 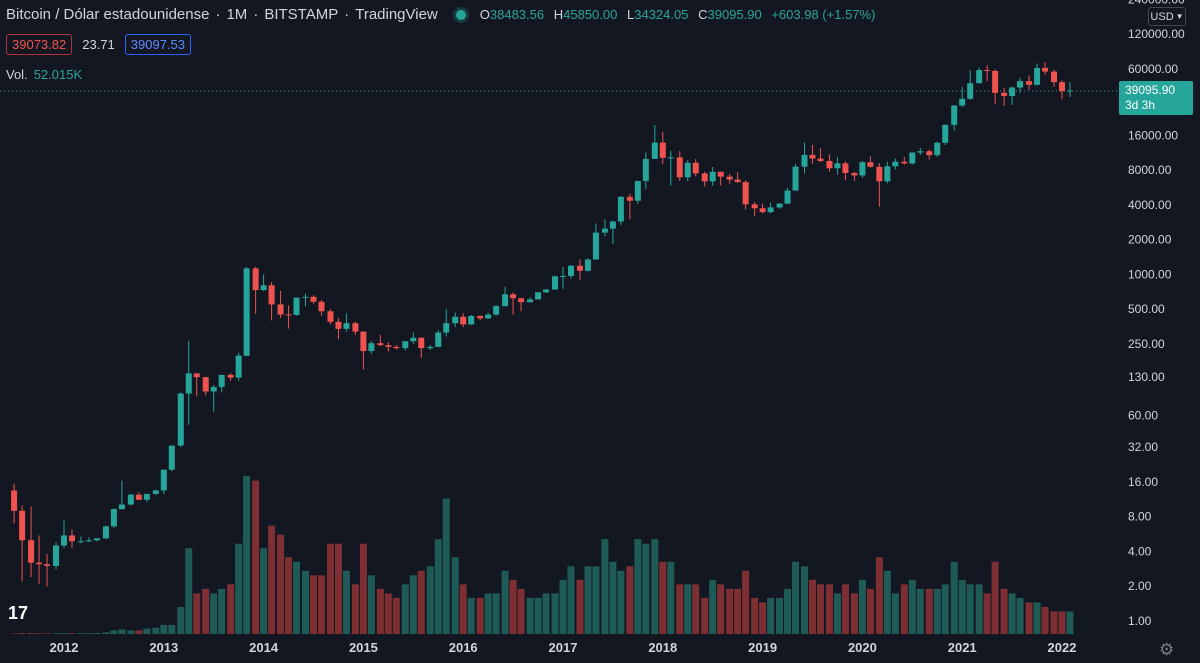 I want to click on open-value: 38483.56, so click(x=517, y=14).